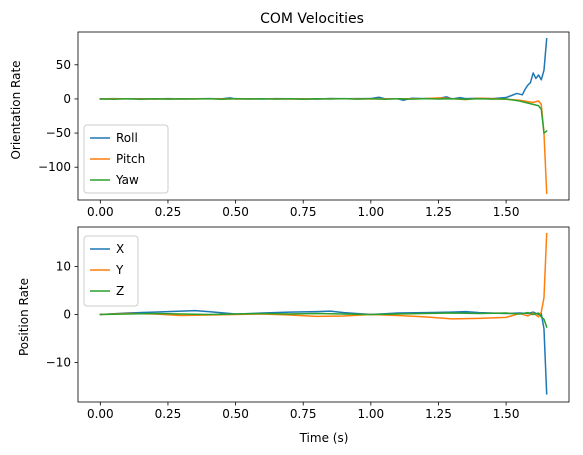  What do you see at coordinates (130, 159) in the screenshot?
I see `legend-label-pitch: Pitch` at bounding box center [130, 159].